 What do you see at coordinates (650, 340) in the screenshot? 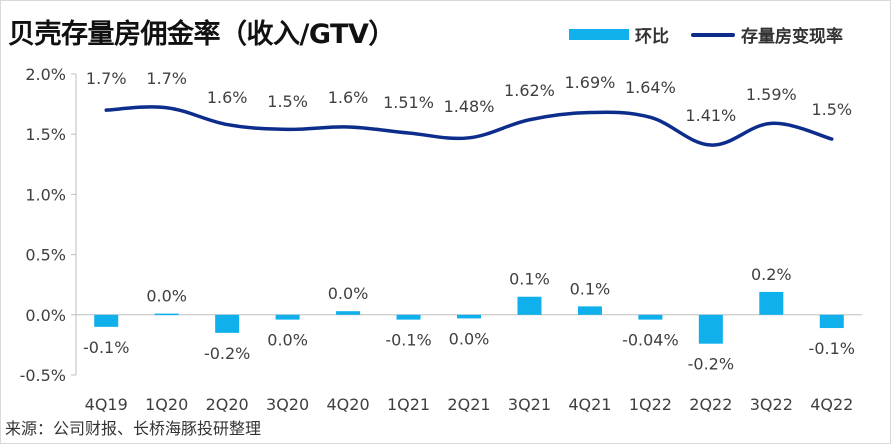
I see `bar-data-label: -0.04%` at bounding box center [650, 340].